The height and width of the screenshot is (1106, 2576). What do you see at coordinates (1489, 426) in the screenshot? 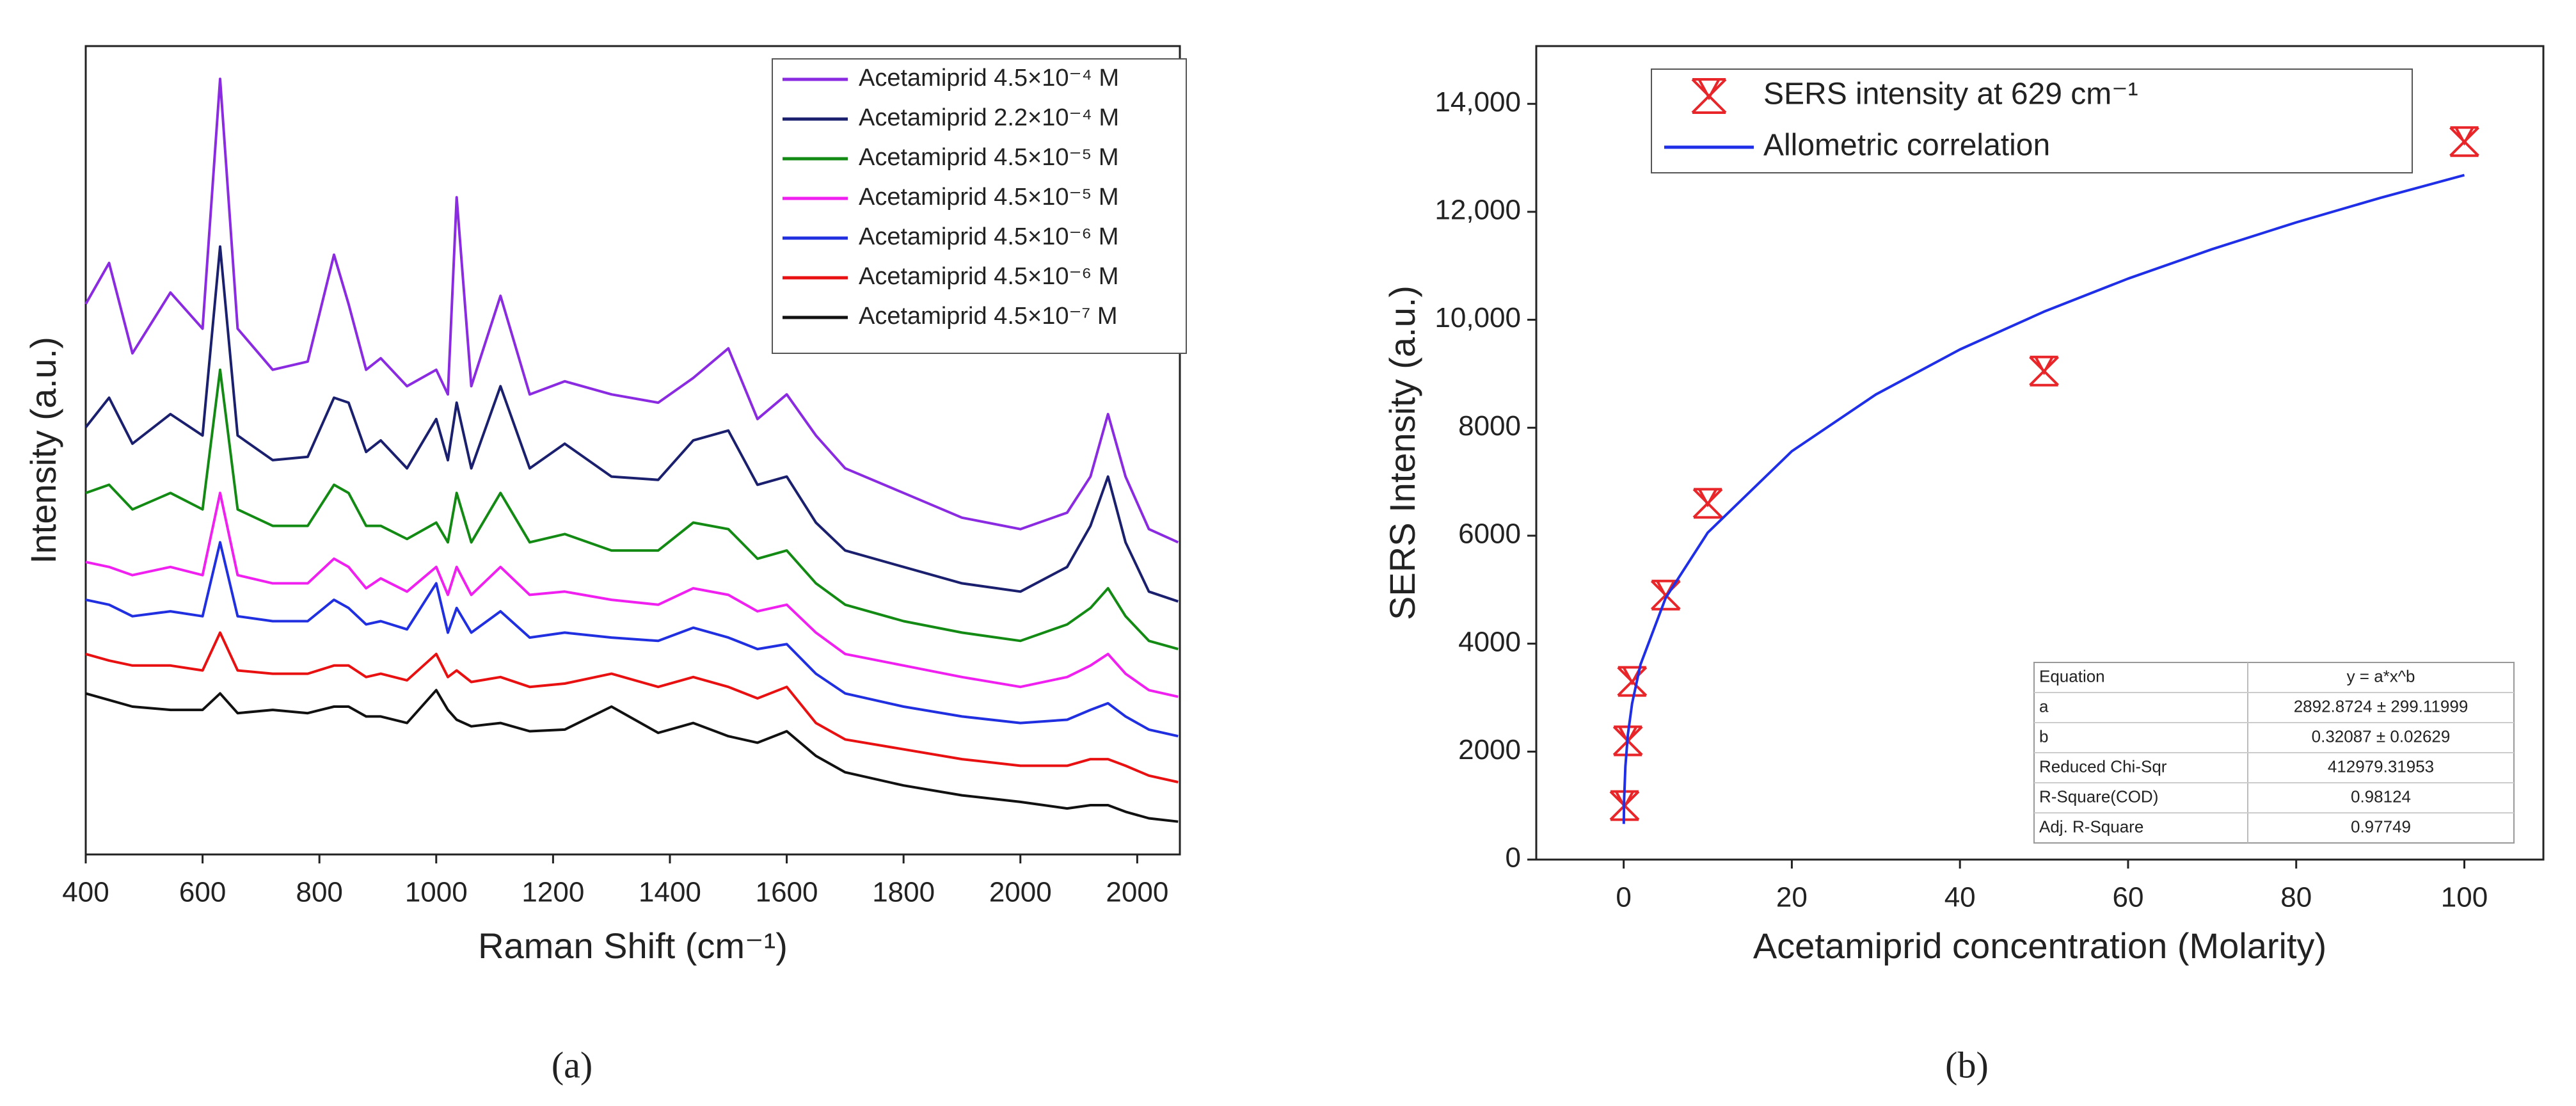
I see `y-tick-label: 8000` at bounding box center [1489, 426].